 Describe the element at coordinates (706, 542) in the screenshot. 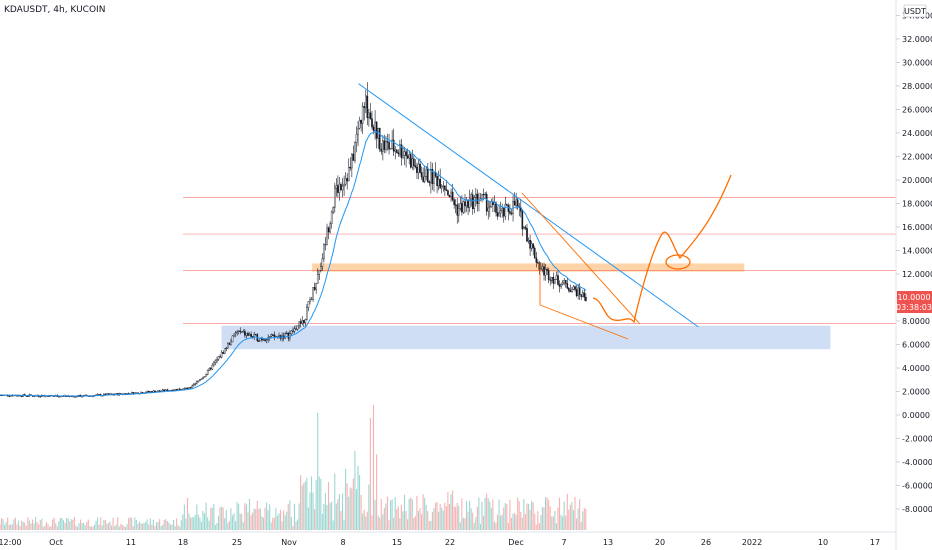

I see `time-tick-label: 26` at that location.